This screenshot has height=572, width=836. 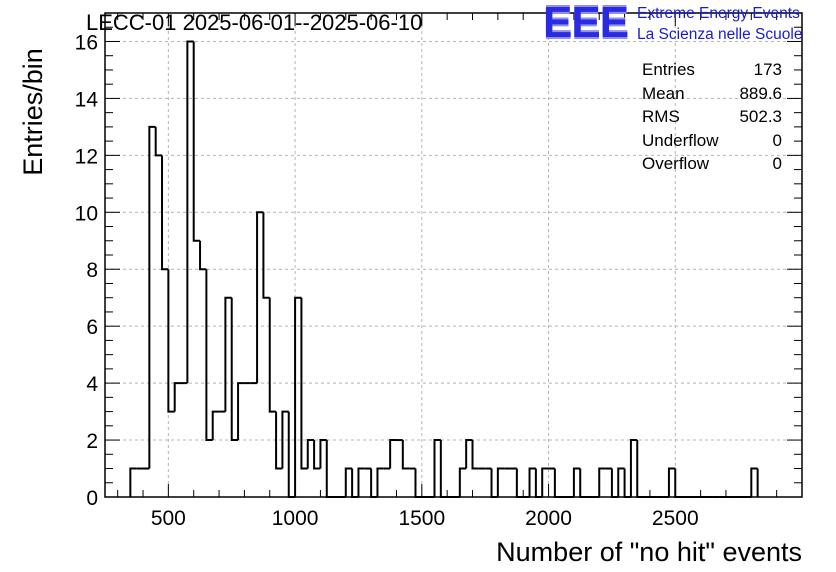 I want to click on y-tick-label: 6, so click(x=92, y=327).